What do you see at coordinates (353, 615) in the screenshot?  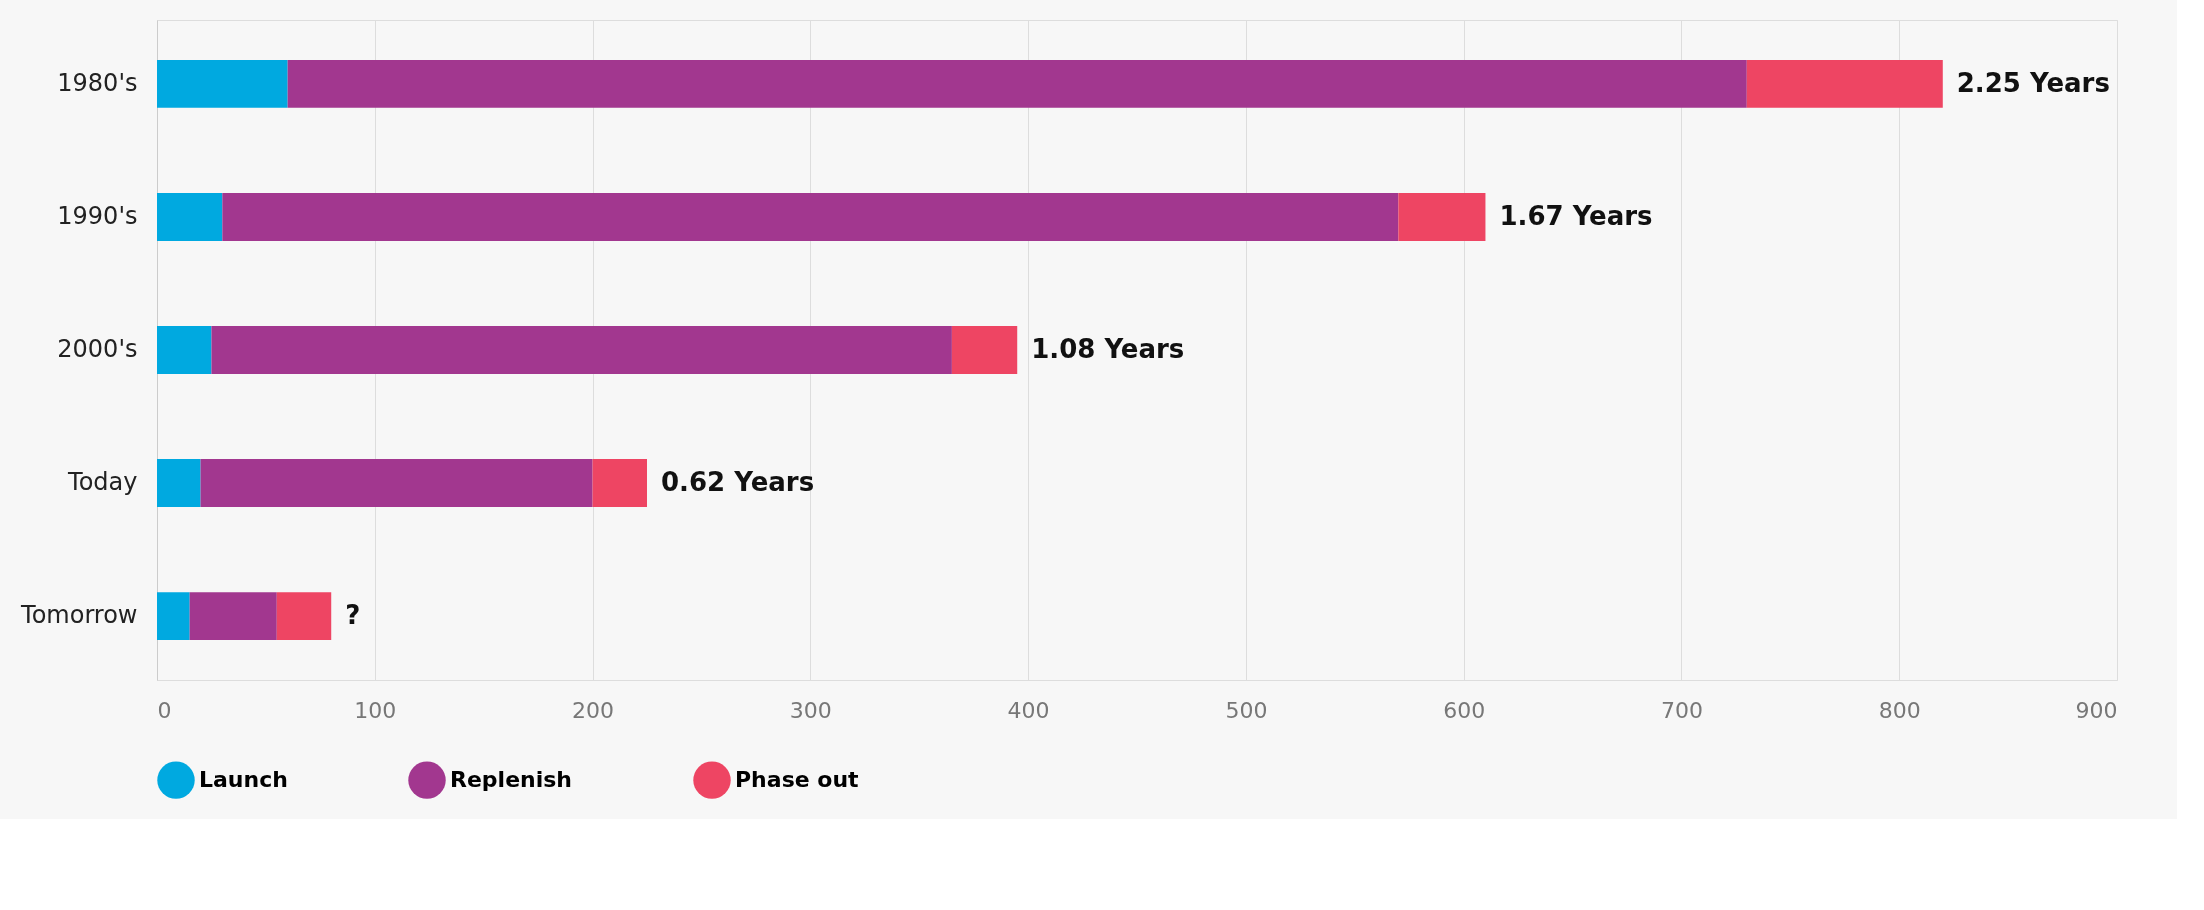 I see `annotation: ?` at bounding box center [353, 615].